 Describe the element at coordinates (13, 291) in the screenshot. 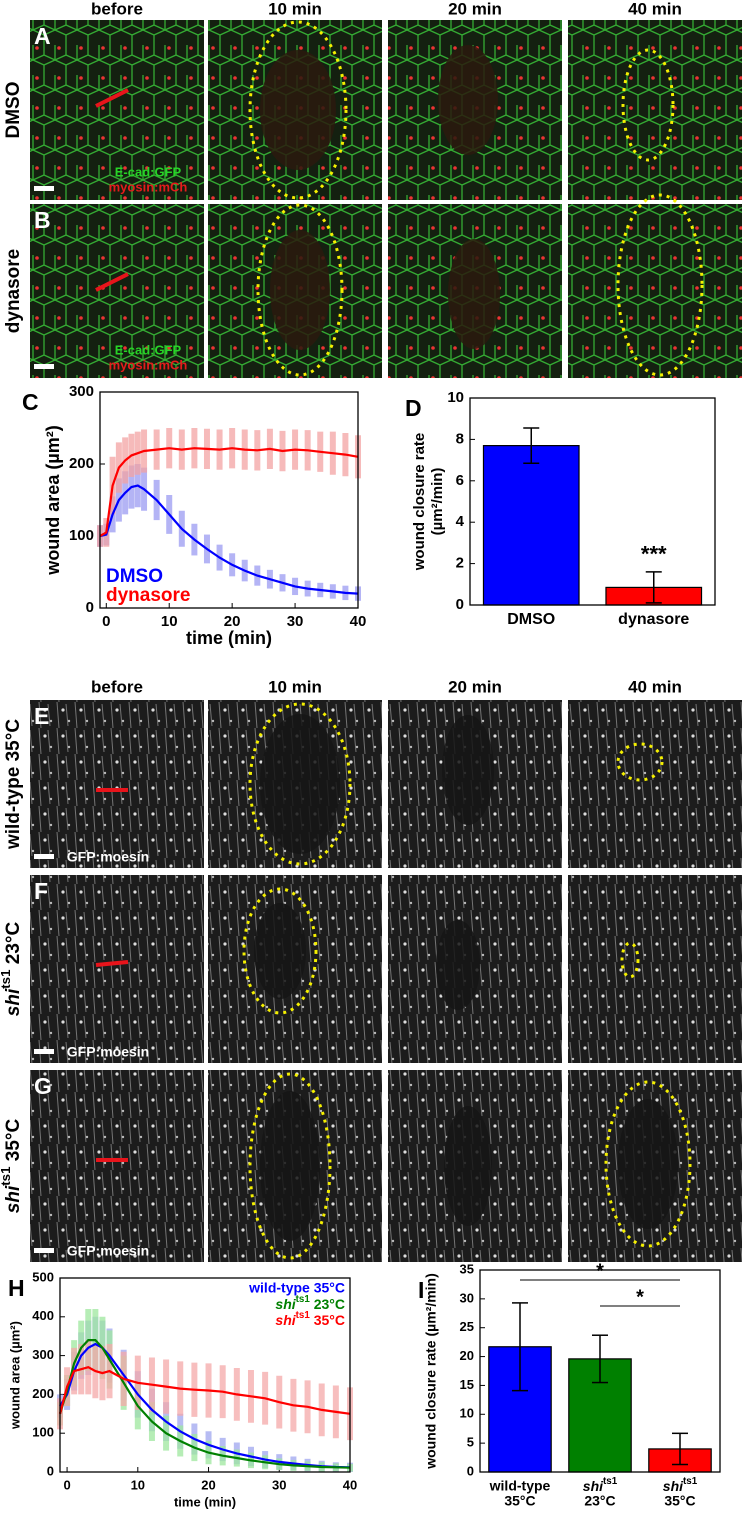

I see `row-label: dynasore` at that location.